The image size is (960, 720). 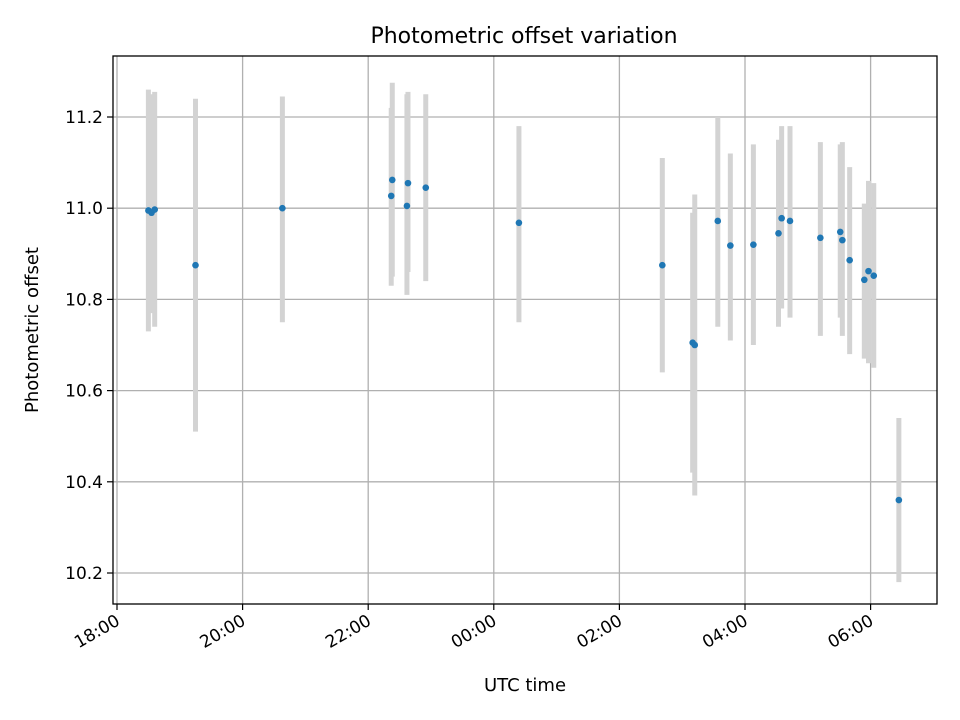 I want to click on y-tick-label: 10.6, so click(x=84, y=392).